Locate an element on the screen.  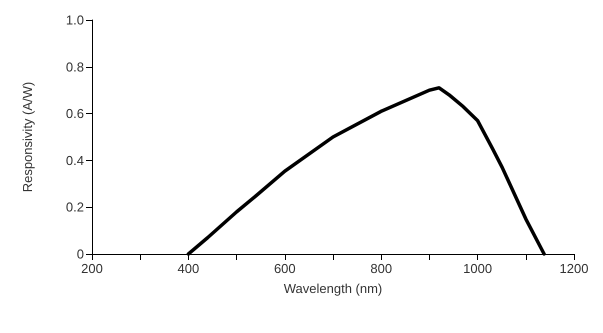
y-axis-title: Responsivity (A/W) is located at coordinates (27, 137).